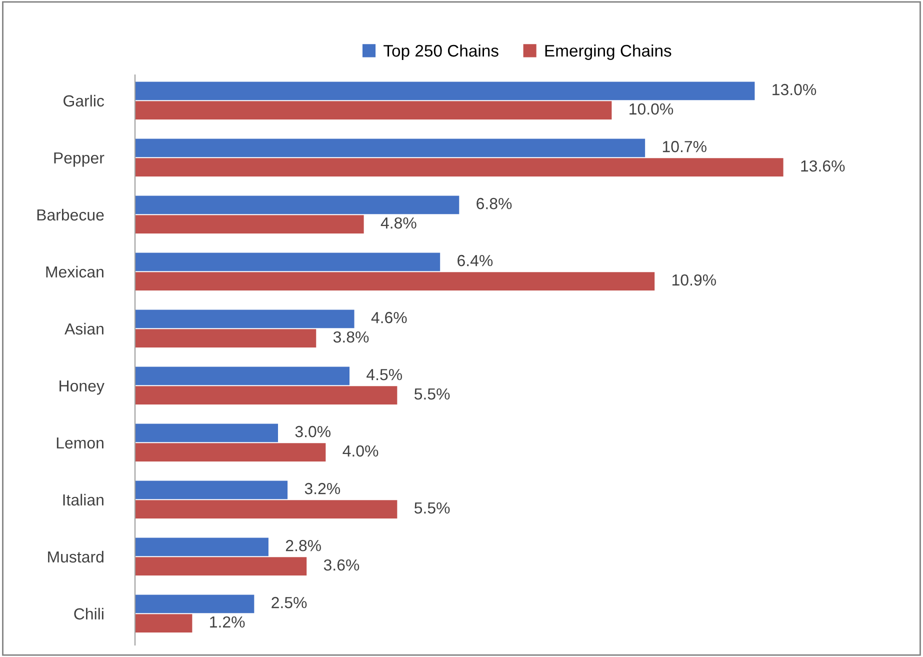 Image resolution: width=923 pixels, height=657 pixels. I want to click on y-tick-label: Asian, so click(84, 328).